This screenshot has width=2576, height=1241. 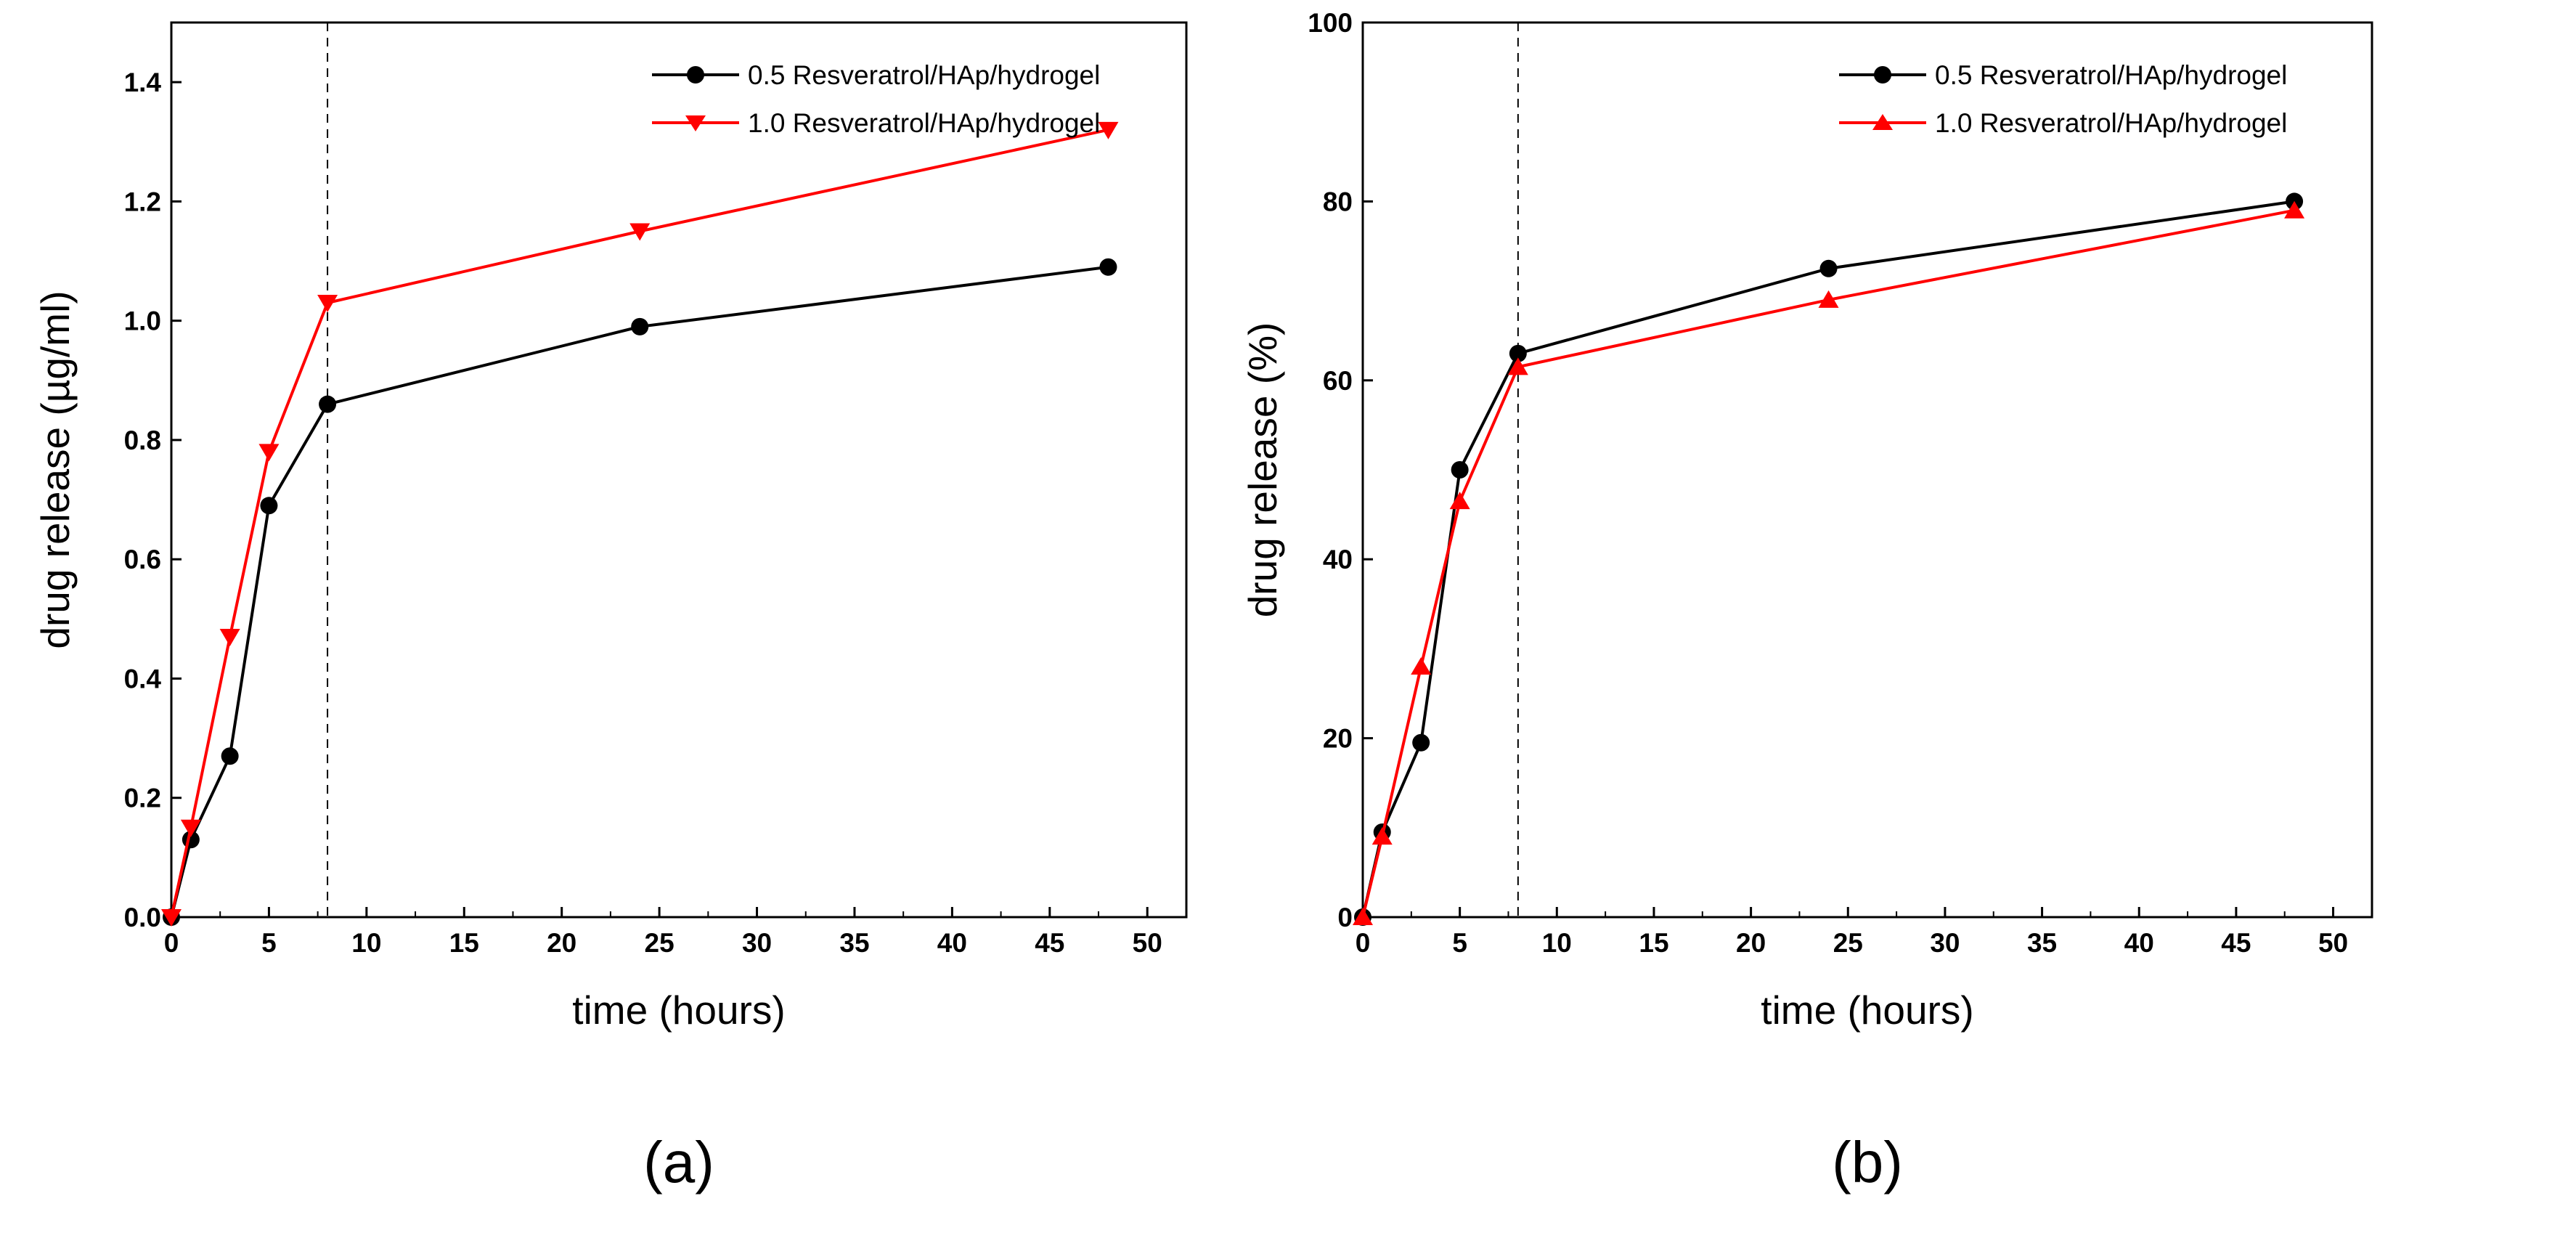 What do you see at coordinates (1338, 739) in the screenshot?
I see `y-tick-label-b-1: 20` at bounding box center [1338, 739].